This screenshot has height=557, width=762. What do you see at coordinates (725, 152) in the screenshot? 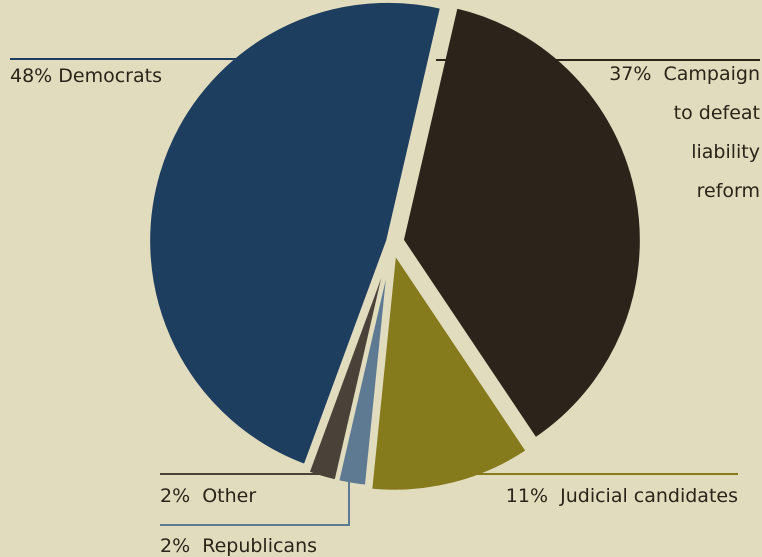
I see `slice-label-campaign-to-defeat-liability-reform: liability` at bounding box center [725, 152].